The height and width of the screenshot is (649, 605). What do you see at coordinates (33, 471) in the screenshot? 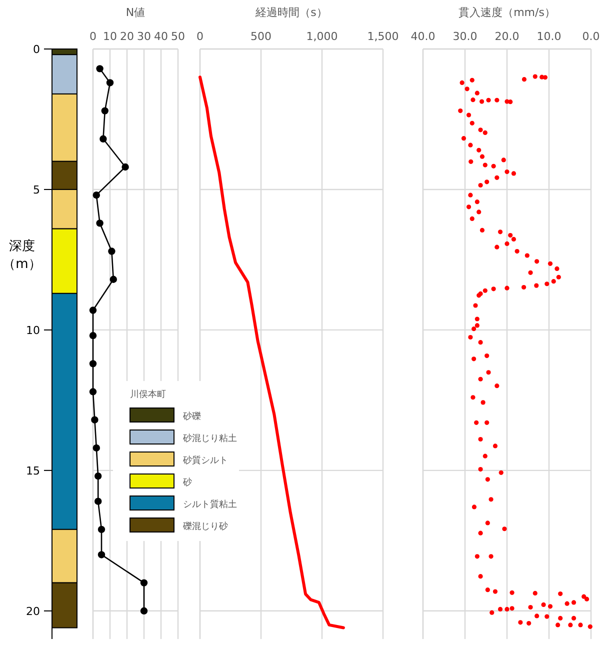
I see `y-tick-label: 15` at bounding box center [33, 471].